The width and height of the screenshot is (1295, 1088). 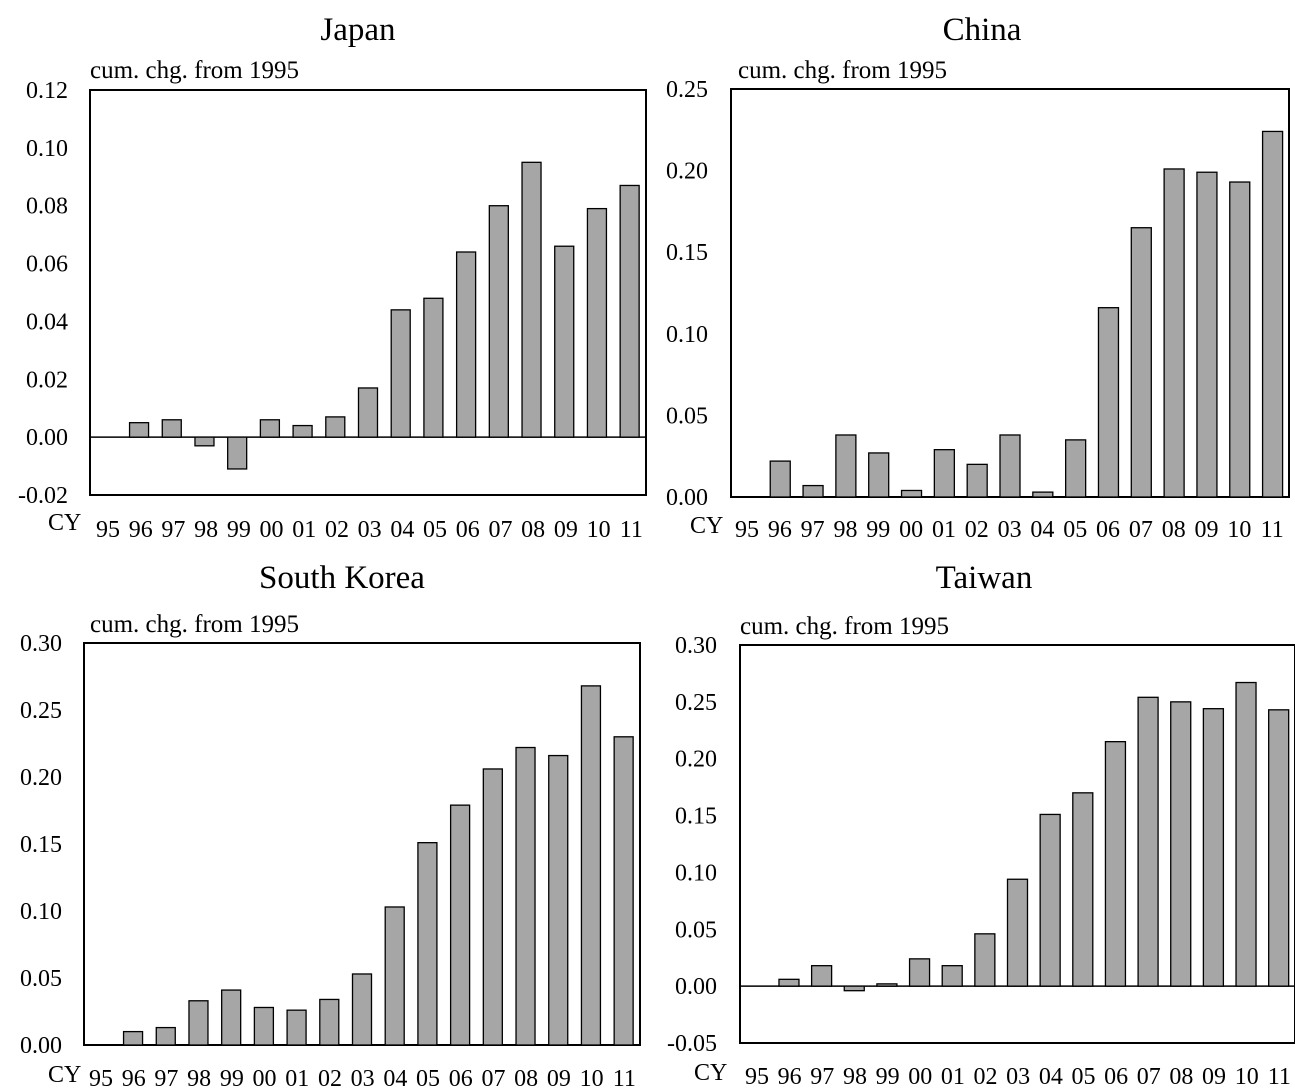 What do you see at coordinates (41, 711) in the screenshot?
I see `y-tick-label: 0.25` at bounding box center [41, 711].